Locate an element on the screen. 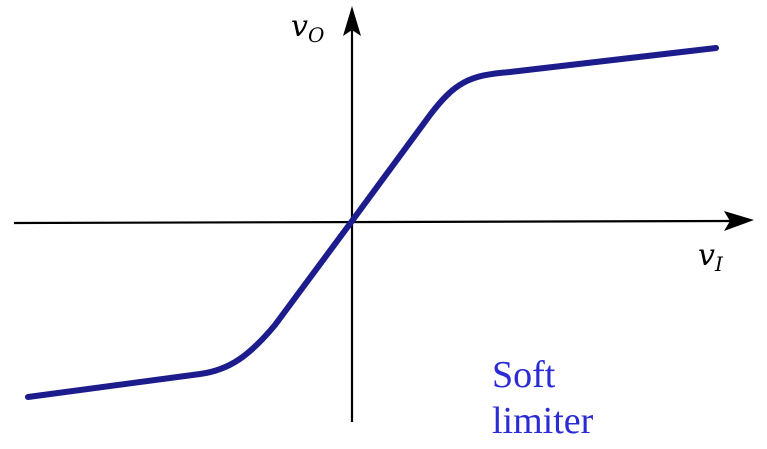  x-axis-label-subscript: I is located at coordinates (719, 264).